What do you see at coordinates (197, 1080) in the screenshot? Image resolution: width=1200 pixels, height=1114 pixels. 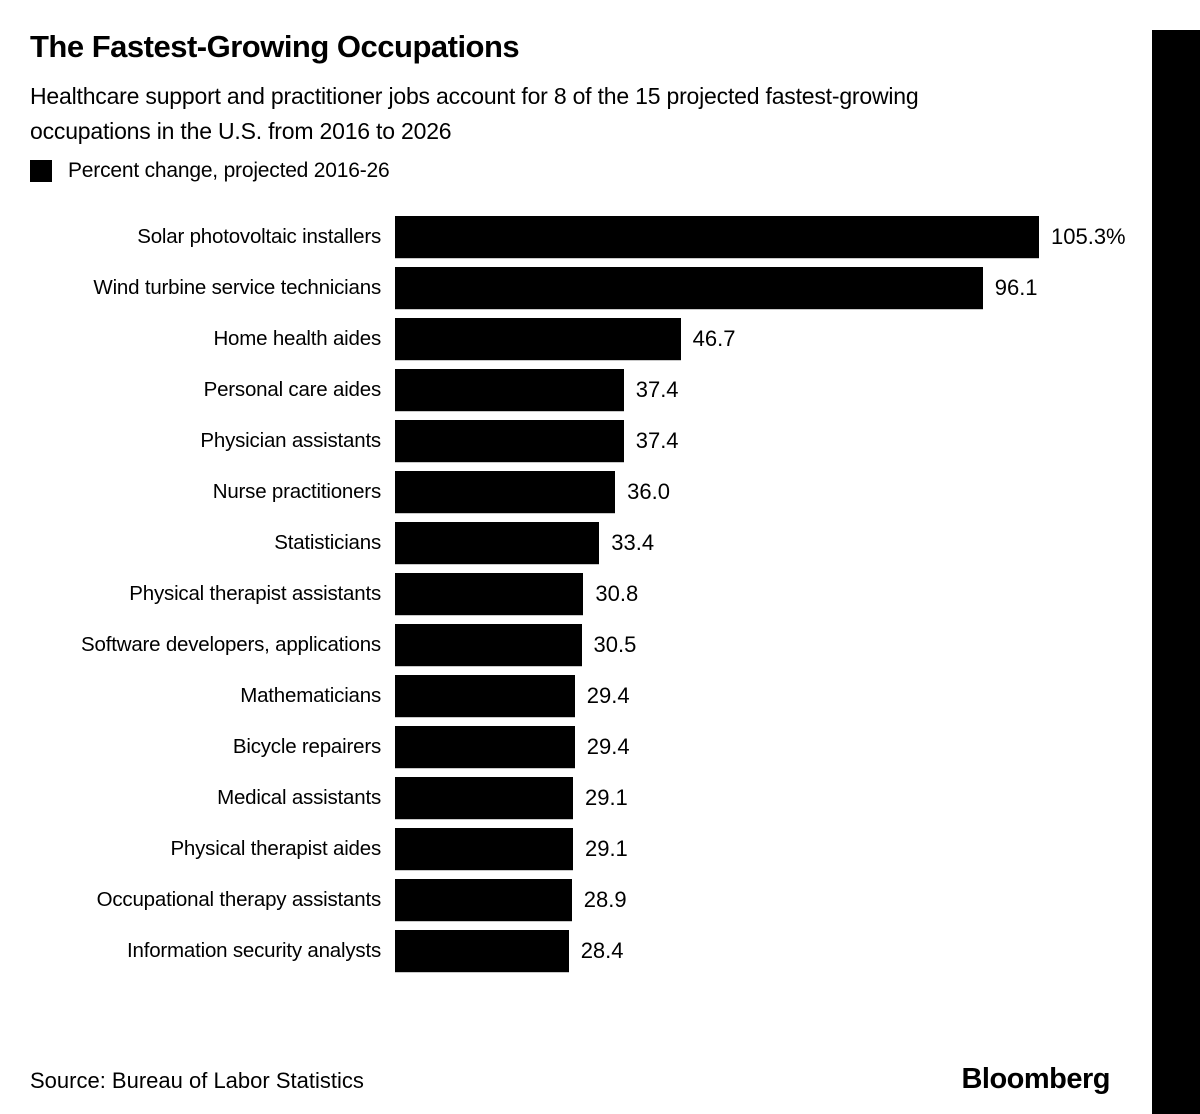 I see `source-note: Source: Bureau of Labor Statistics` at bounding box center [197, 1080].